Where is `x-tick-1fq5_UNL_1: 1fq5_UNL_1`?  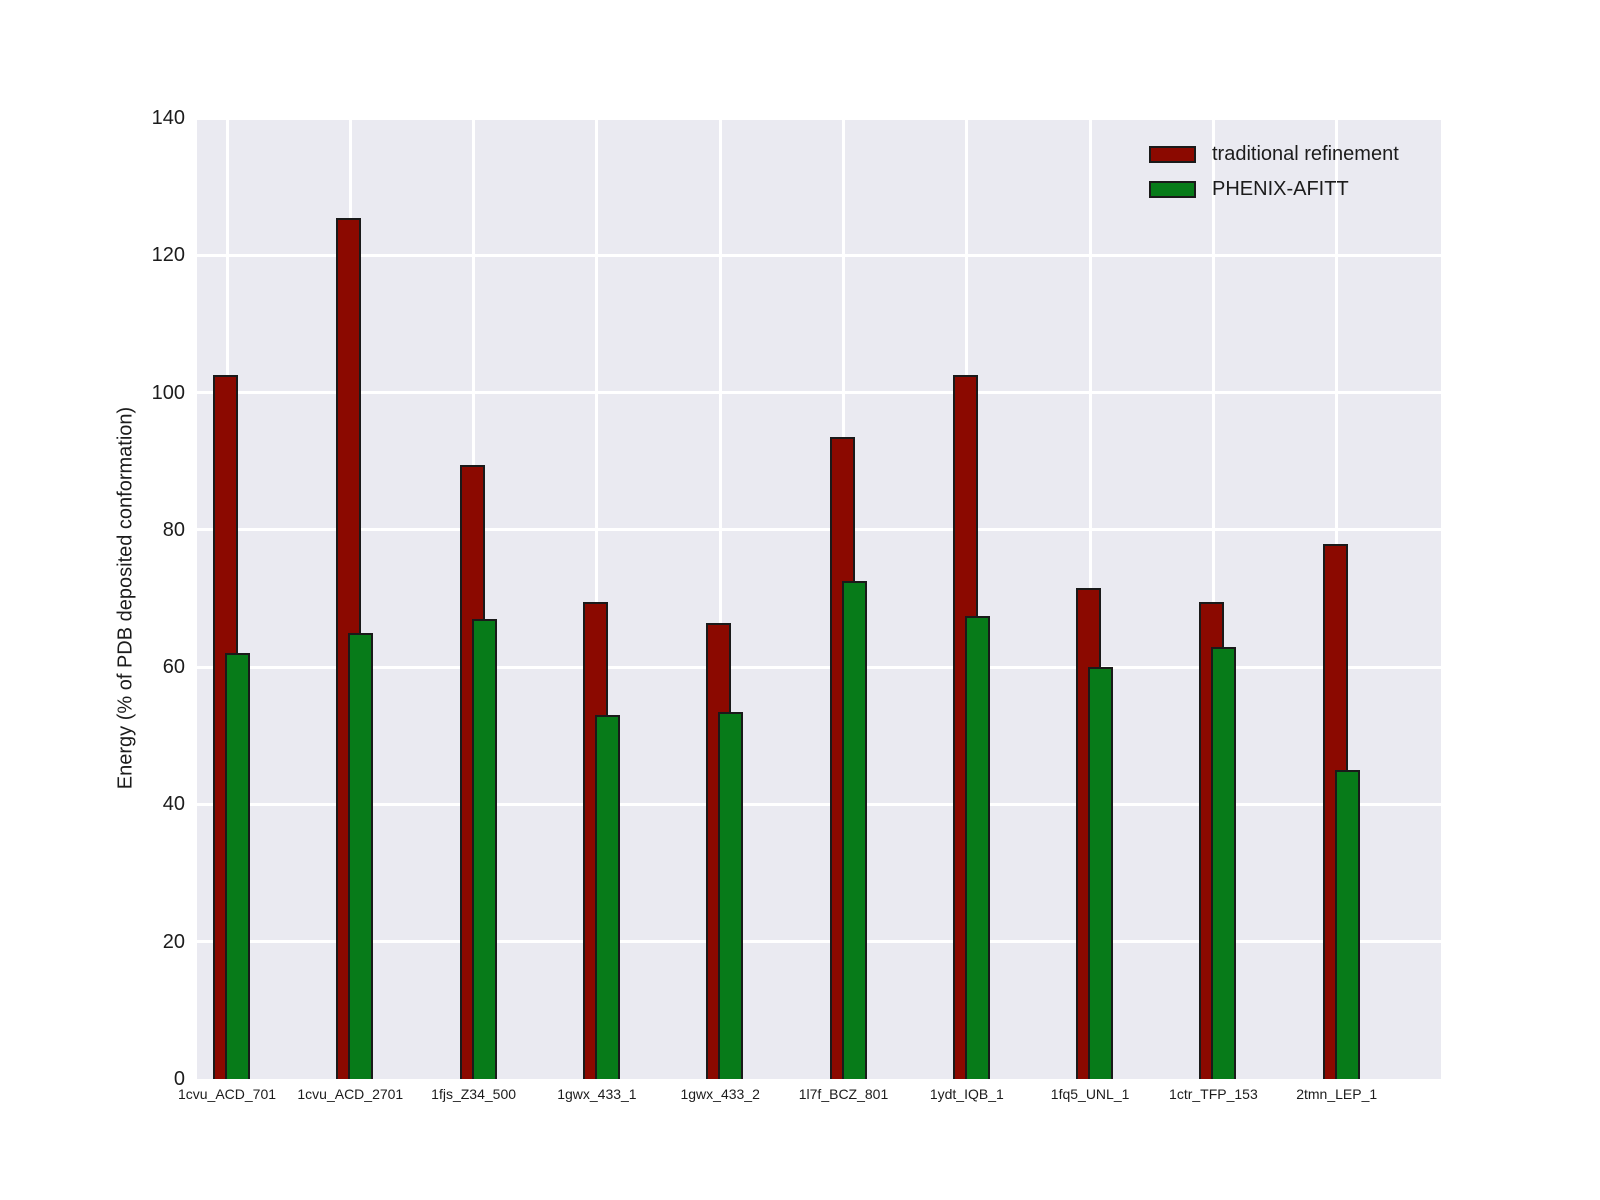 x-tick-1fq5_UNL_1: 1fq5_UNL_1 is located at coordinates (1090, 1094).